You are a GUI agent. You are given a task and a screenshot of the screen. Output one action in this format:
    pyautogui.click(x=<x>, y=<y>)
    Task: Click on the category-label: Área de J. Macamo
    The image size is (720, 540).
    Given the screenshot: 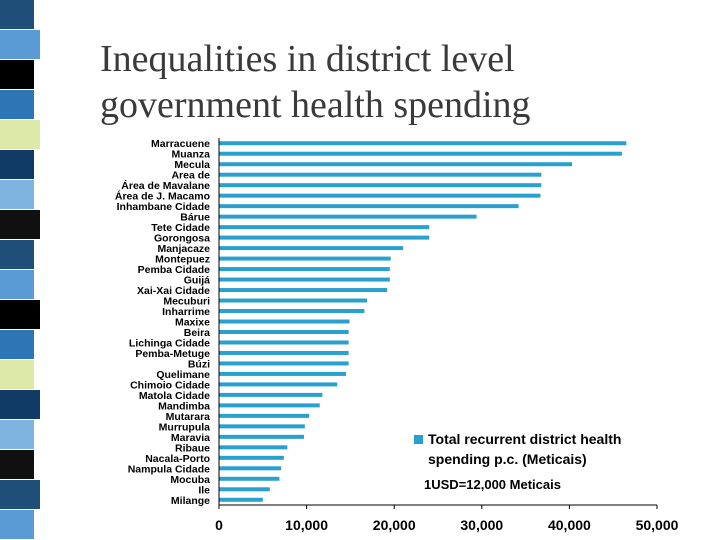 What is the action you would take?
    pyautogui.click(x=162, y=196)
    